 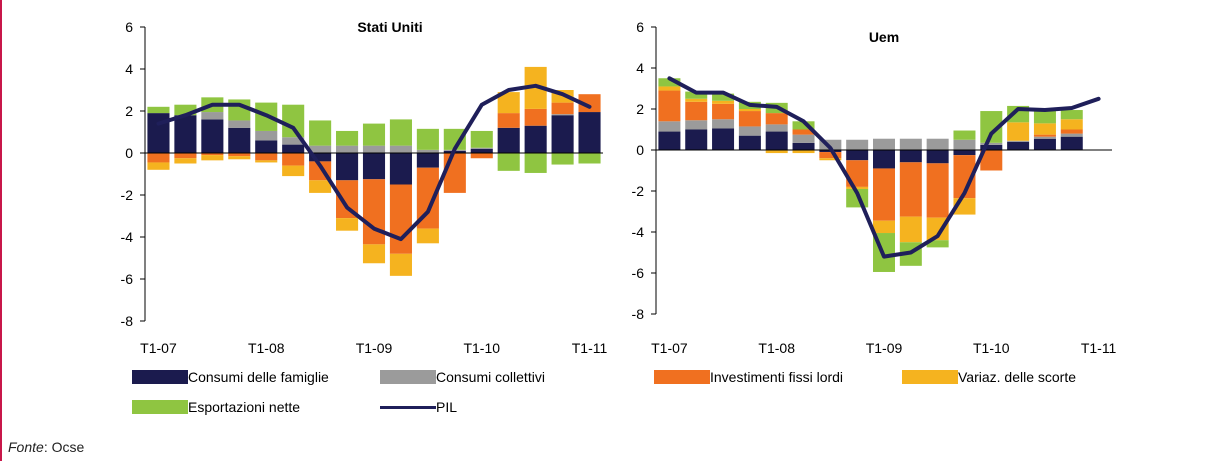 I want to click on us-x-tick-label: T1-09, so click(x=374, y=348).